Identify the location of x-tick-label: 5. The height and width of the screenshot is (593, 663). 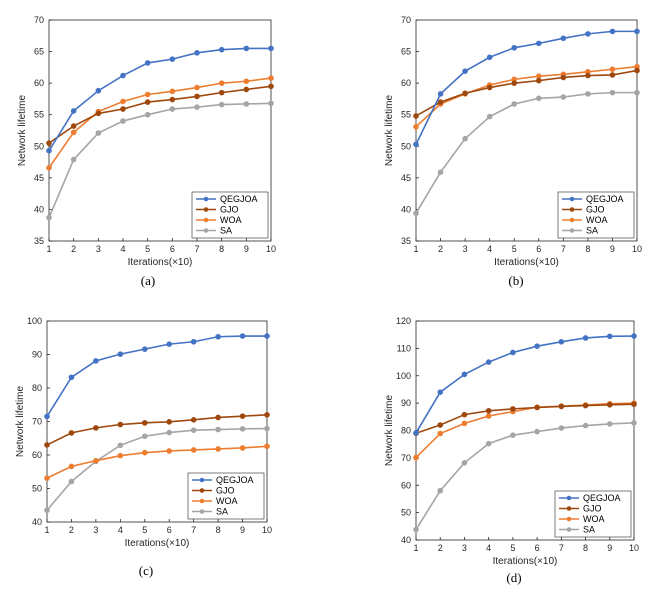
(514, 249).